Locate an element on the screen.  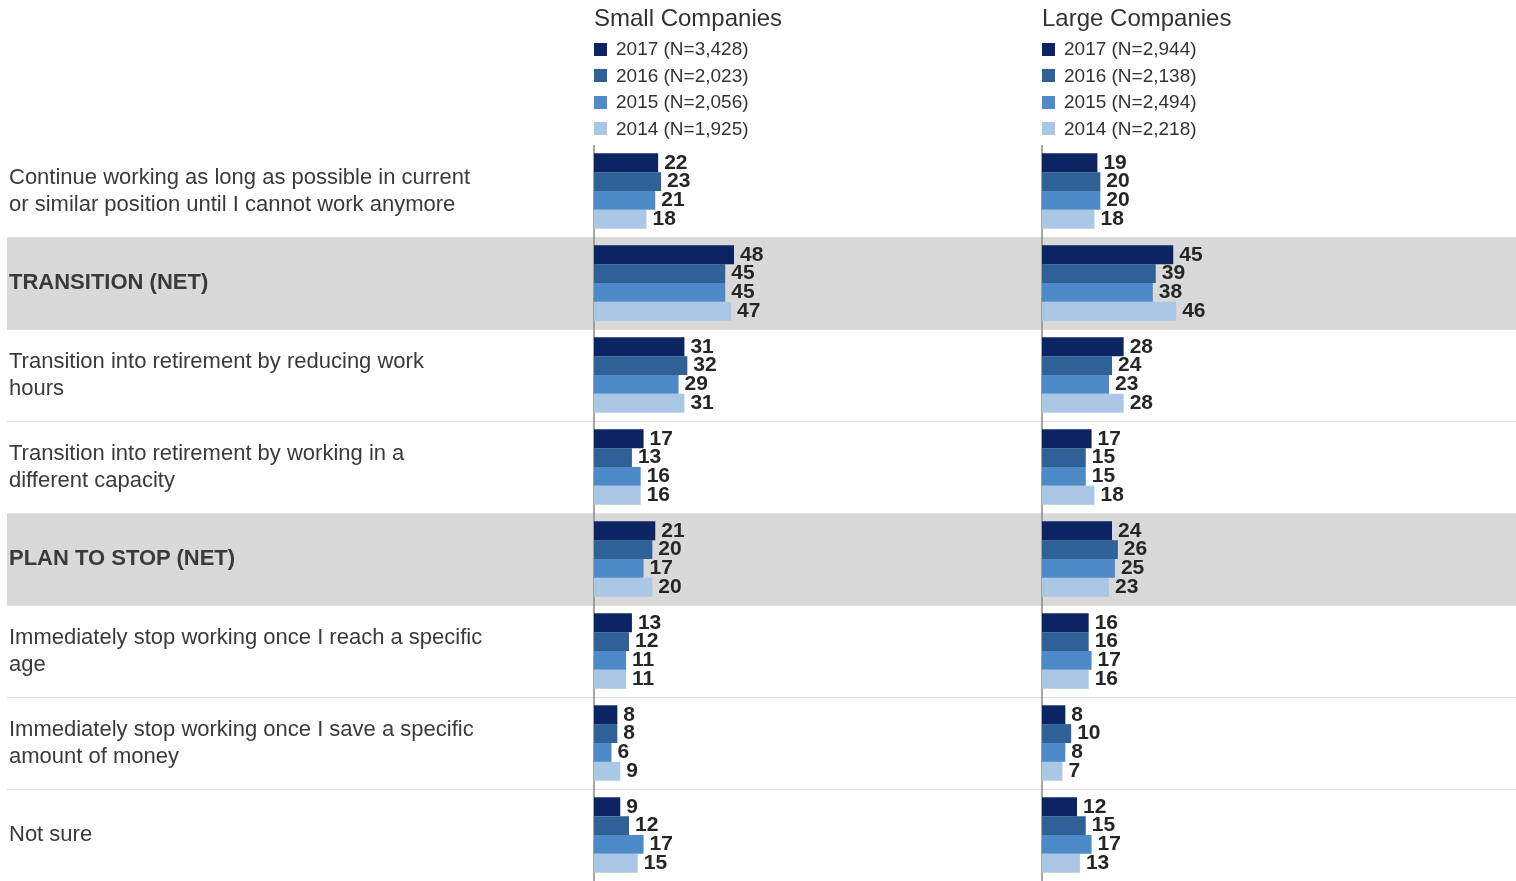
legend-label: 2016 (N=2,138) is located at coordinates (1130, 75).